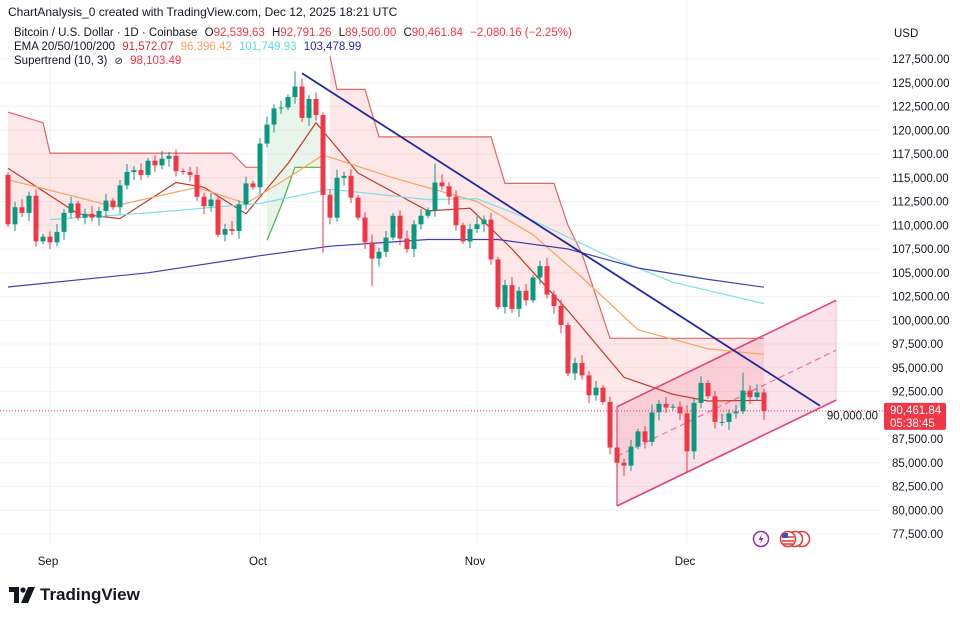 Image resolution: width=960 pixels, height=618 pixels. Describe the element at coordinates (852, 416) in the screenshot. I see `y-tick-label: 90,000.00` at that location.